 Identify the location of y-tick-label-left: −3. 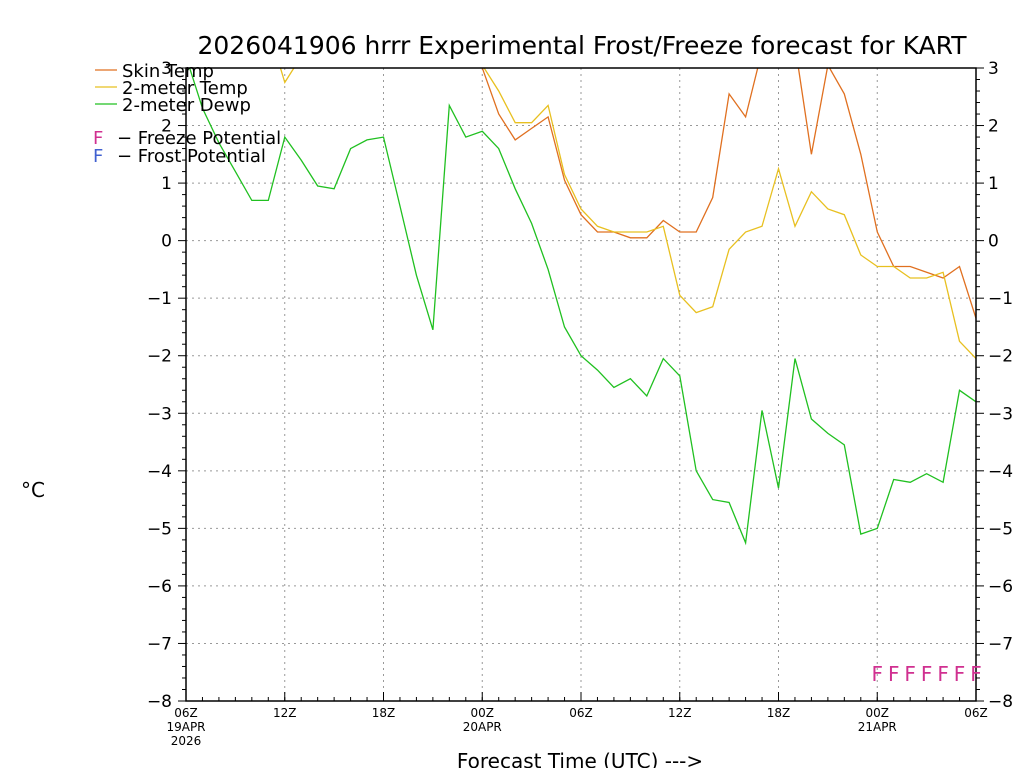
(159, 414).